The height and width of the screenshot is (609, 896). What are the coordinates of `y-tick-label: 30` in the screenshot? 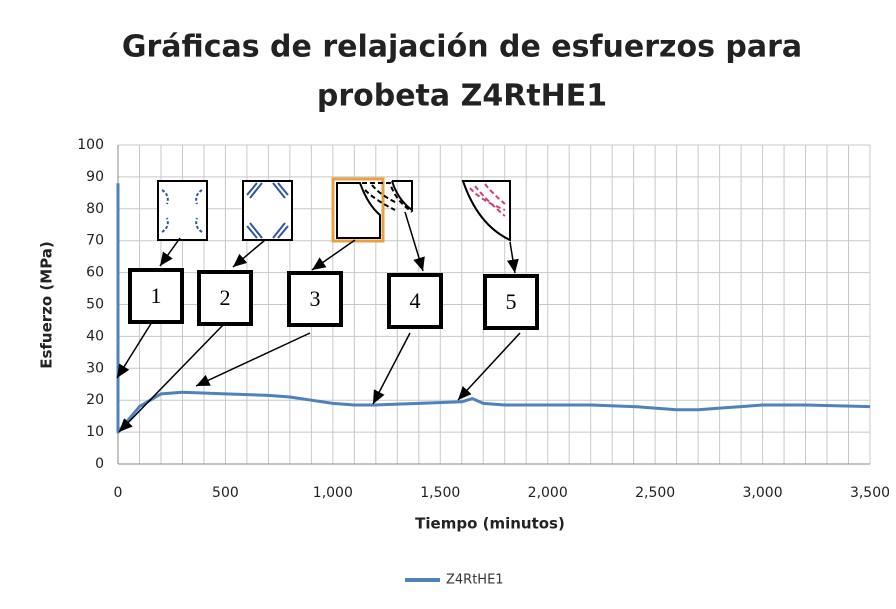 It's located at (95, 368).